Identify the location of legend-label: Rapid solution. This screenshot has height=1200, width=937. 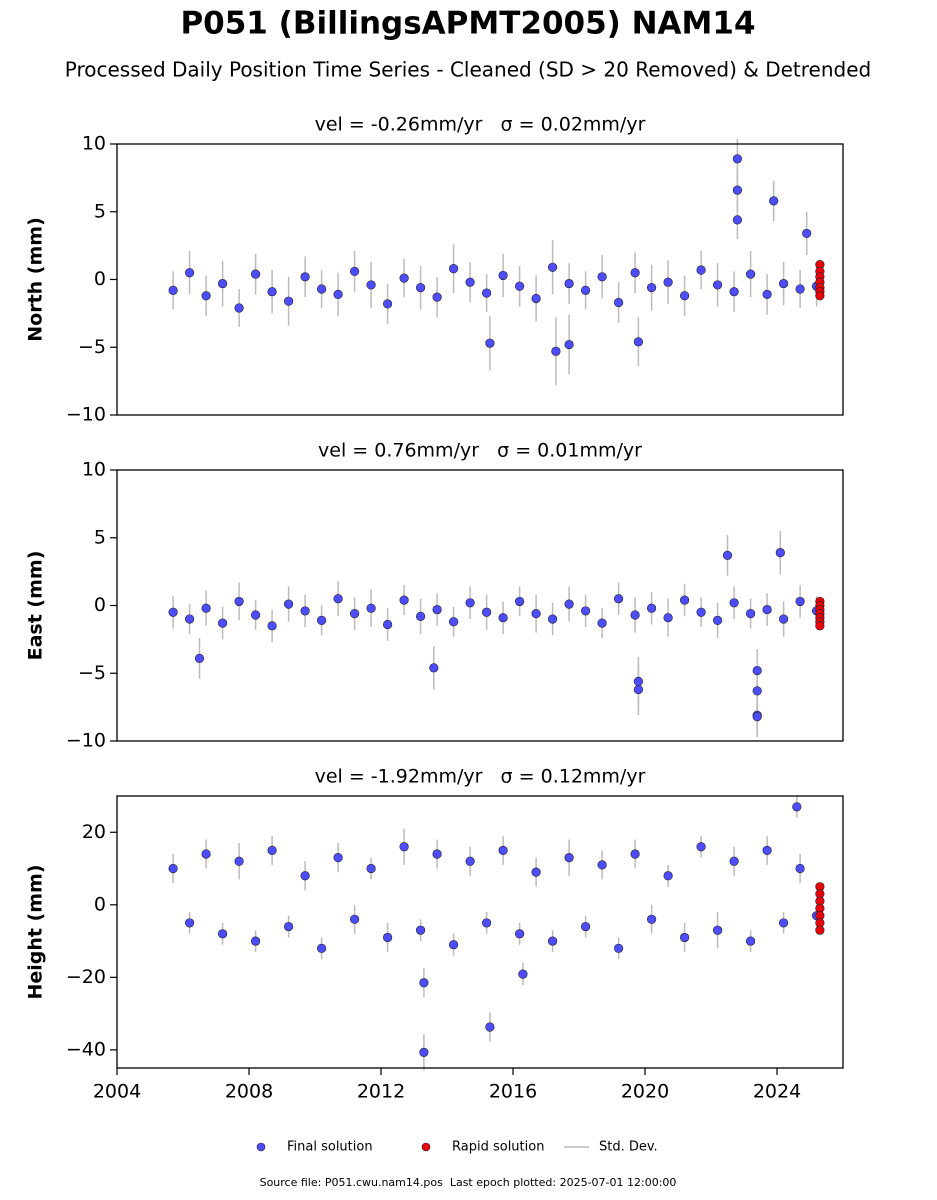
(498, 1147).